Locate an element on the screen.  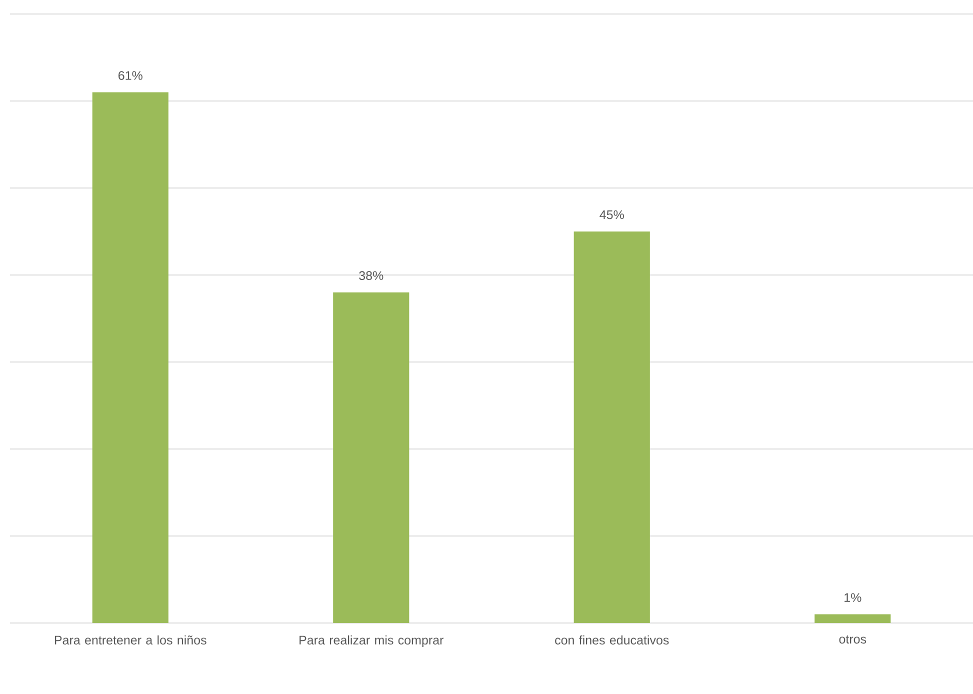
x-tick-label: con fines educativos is located at coordinates (612, 640).